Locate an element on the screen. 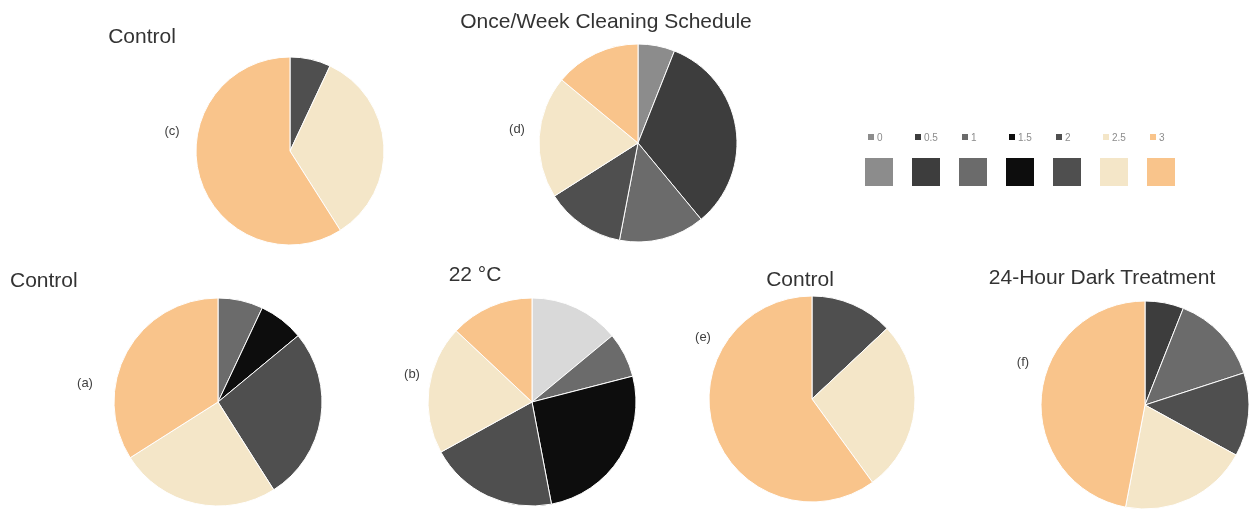  legend-label: 2 is located at coordinates (1068, 137).